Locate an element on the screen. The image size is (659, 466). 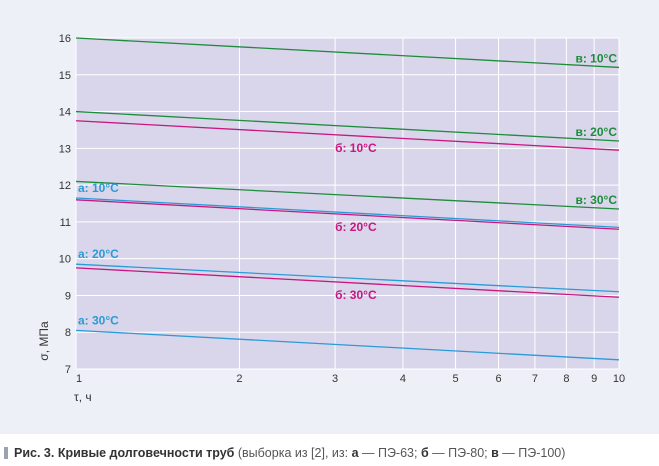
x-axis-title: τ, ч is located at coordinates (83, 397).